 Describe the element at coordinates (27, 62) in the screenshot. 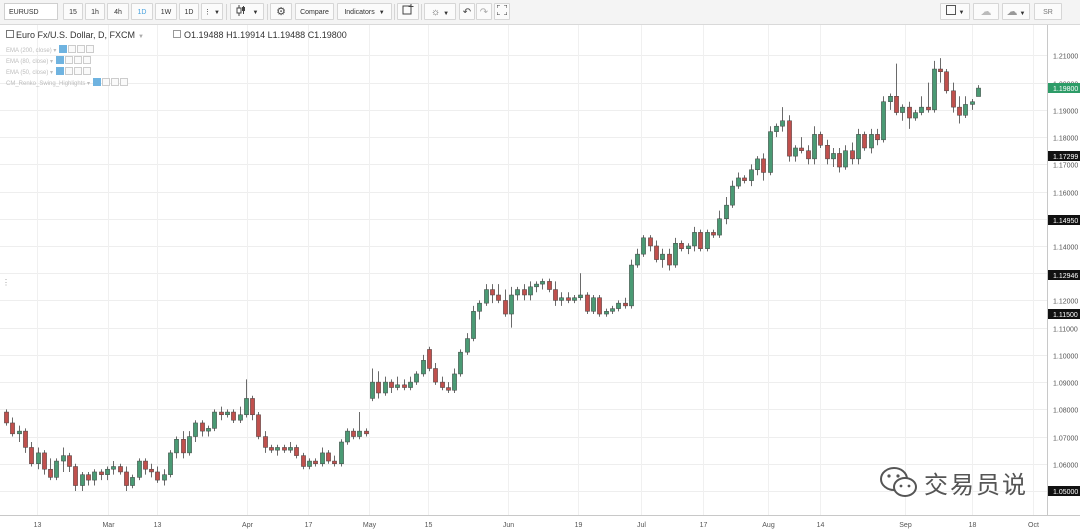

I see `indicator-label: EMA (80, close)` at that location.